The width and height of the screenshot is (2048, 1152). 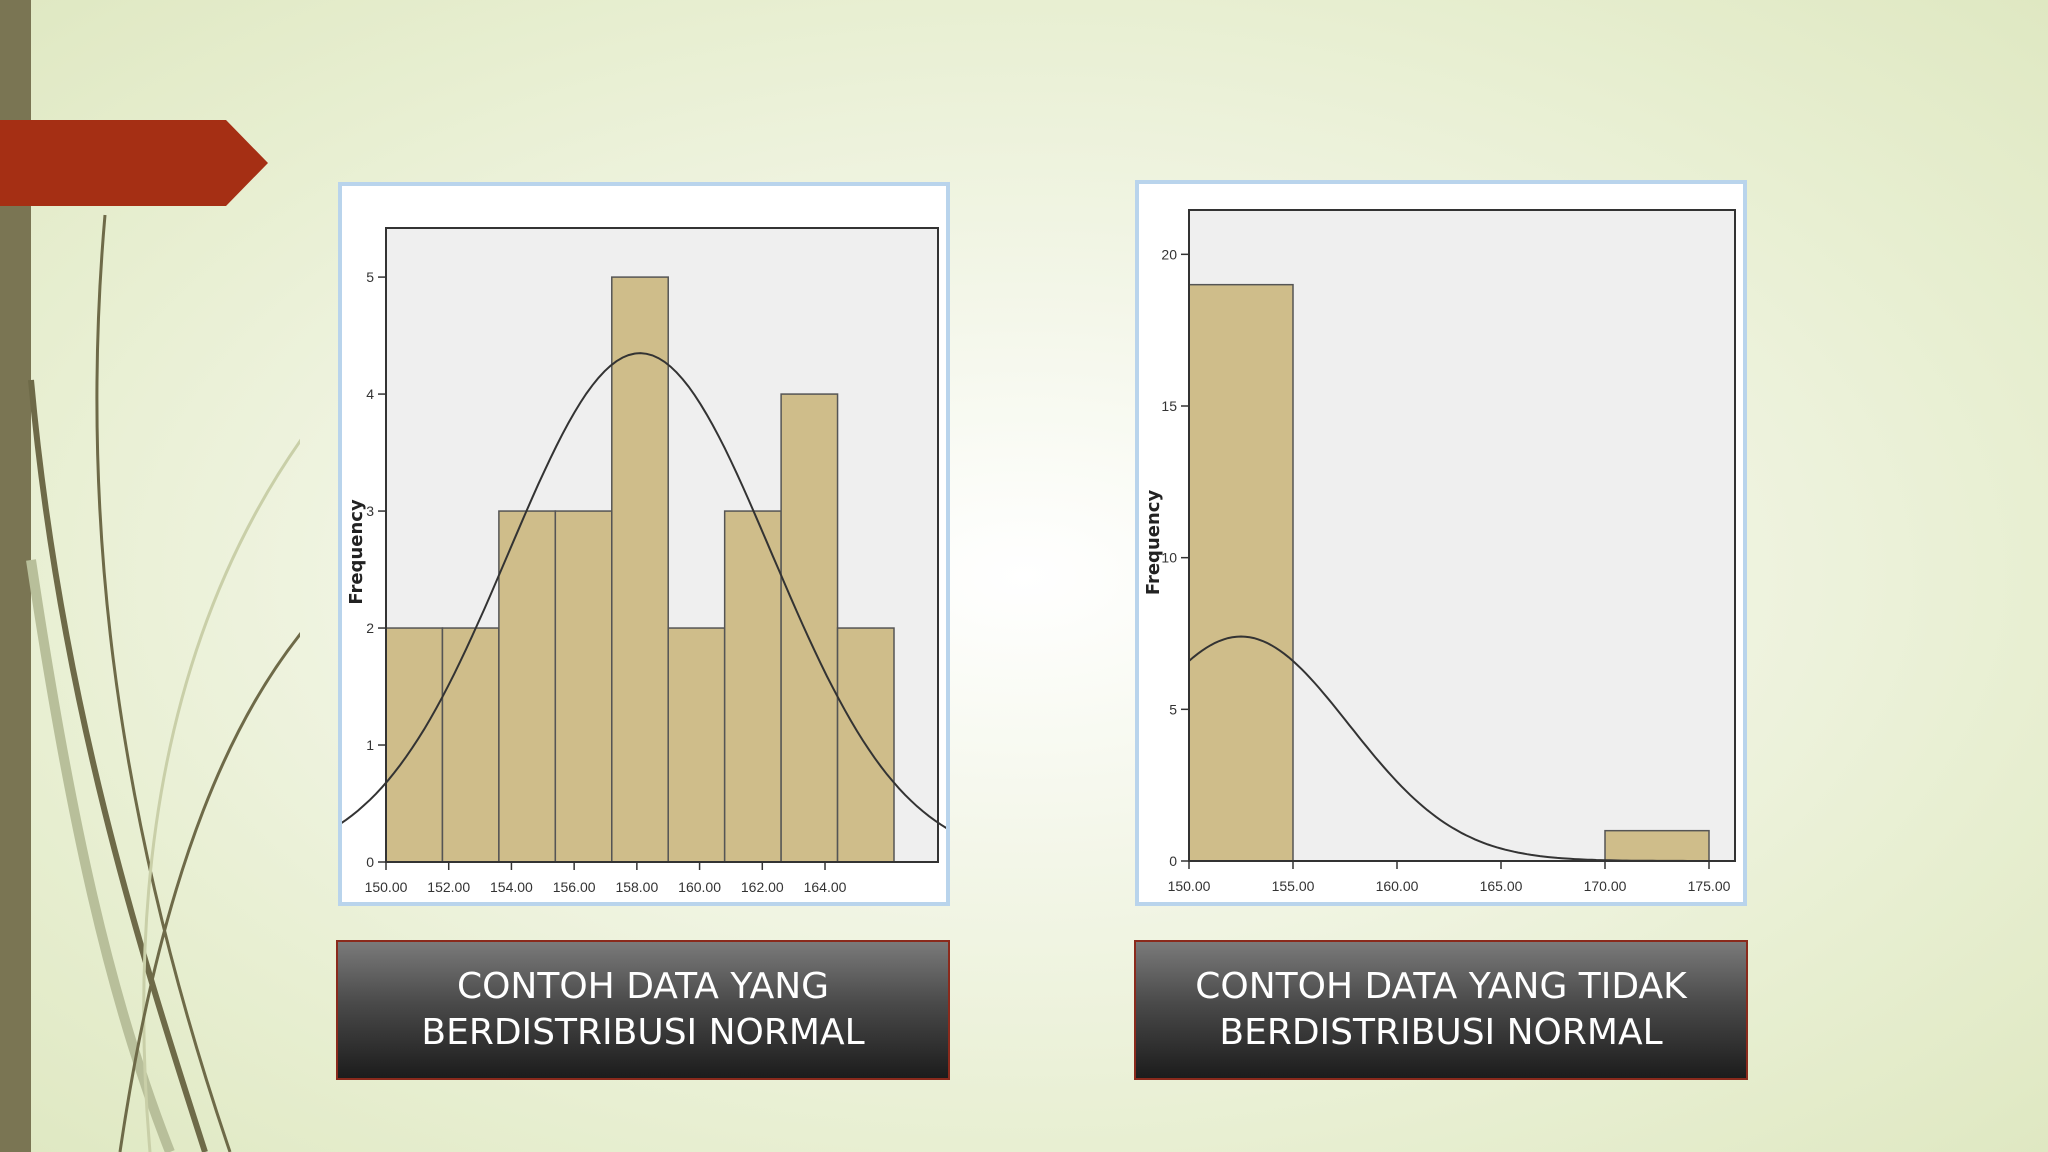 What do you see at coordinates (448, 887) in the screenshot?
I see `x-tick-label: 152.00` at bounding box center [448, 887].